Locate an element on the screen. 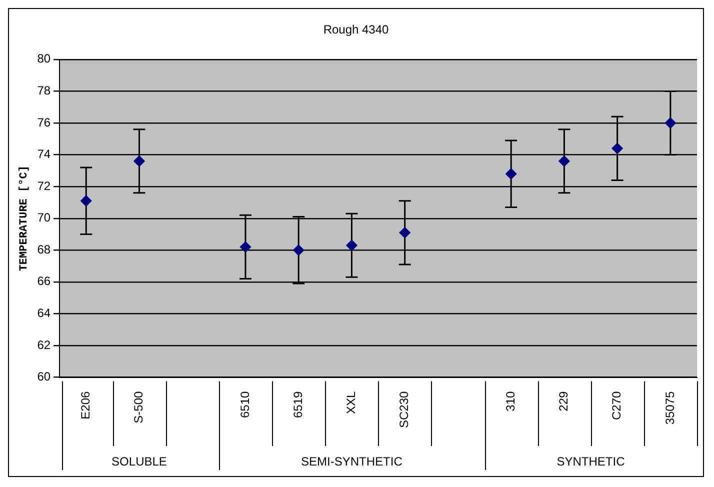  y-tick-label: 78 is located at coordinates (44, 91).